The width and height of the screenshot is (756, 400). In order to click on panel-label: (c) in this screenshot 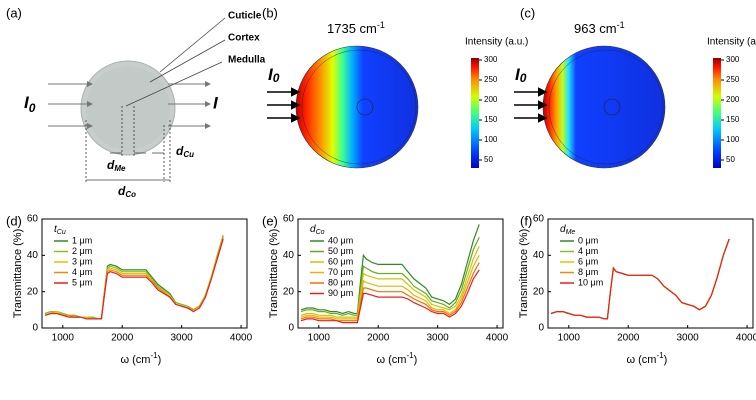, I will do `click(527, 12)`.